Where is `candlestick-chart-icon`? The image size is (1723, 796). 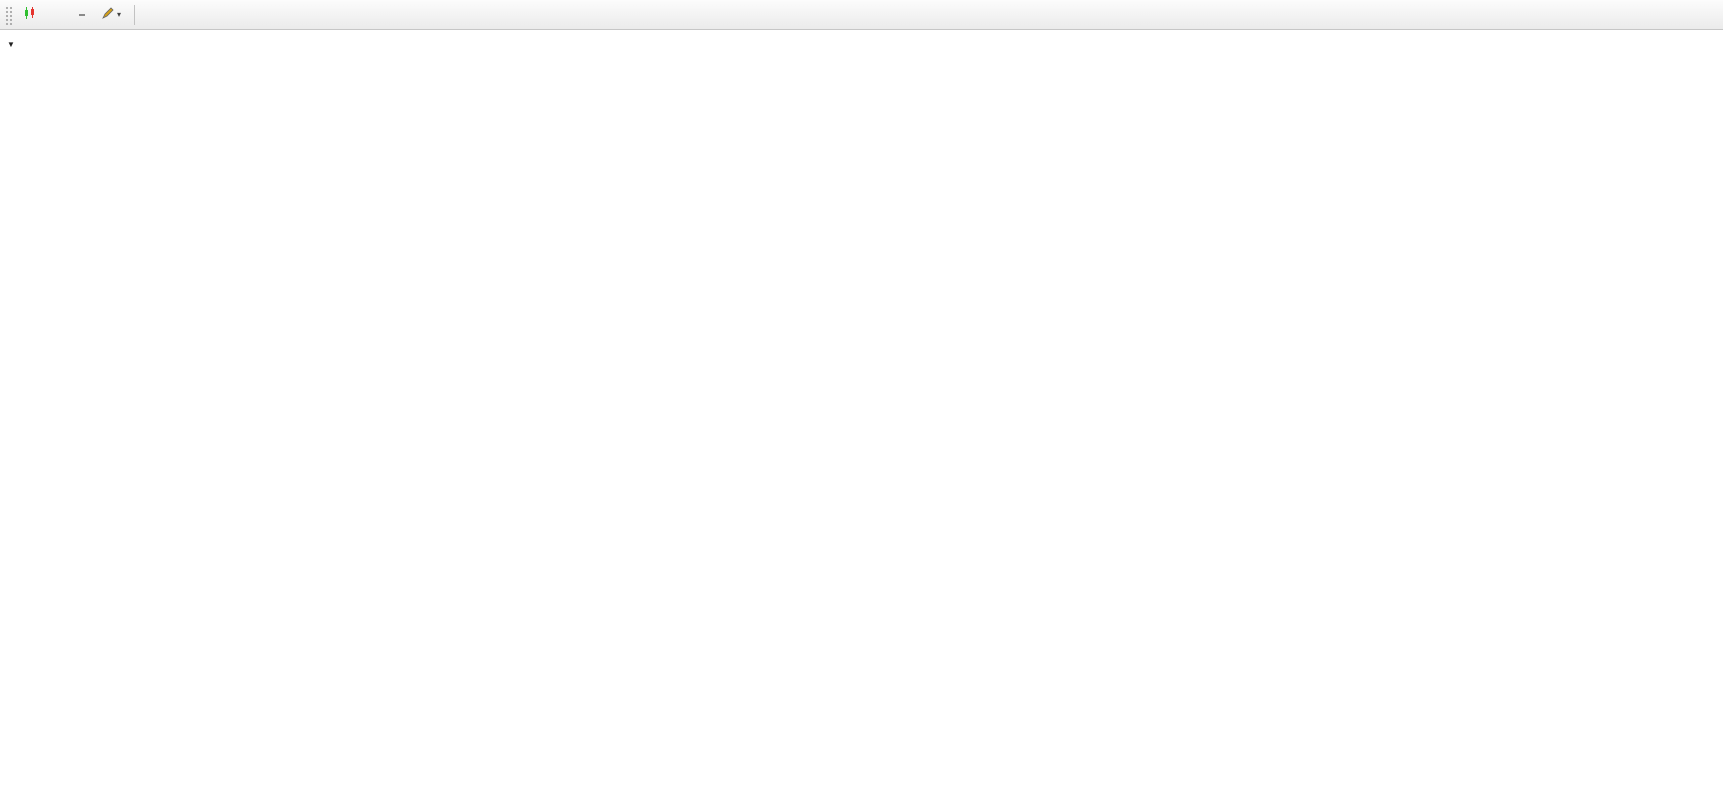 candlestick-chart-icon is located at coordinates (30, 14).